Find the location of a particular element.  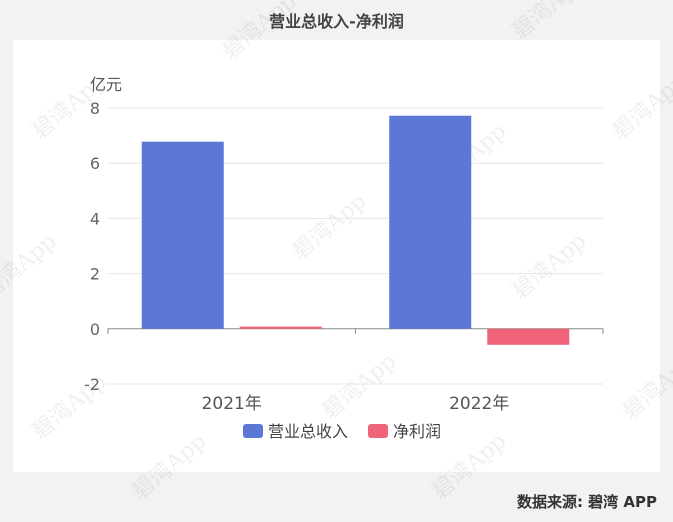

y-tick-label: -2 is located at coordinates (92, 384).